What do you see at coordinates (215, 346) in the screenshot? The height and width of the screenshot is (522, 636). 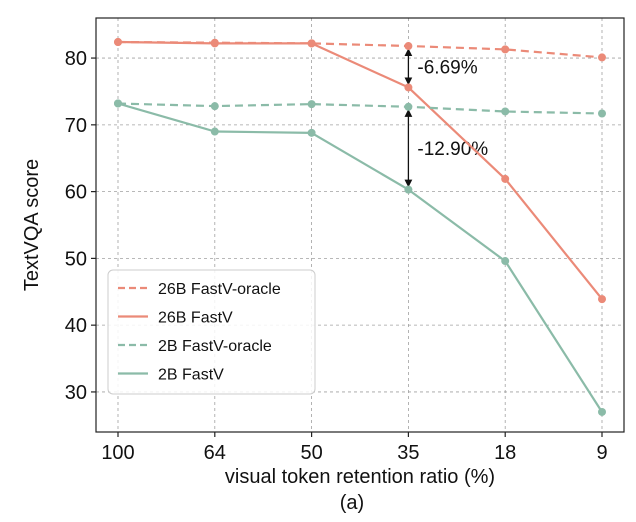 I see `legend-label-2b-fastv-oracle: 2B FastV-oracle` at bounding box center [215, 346].